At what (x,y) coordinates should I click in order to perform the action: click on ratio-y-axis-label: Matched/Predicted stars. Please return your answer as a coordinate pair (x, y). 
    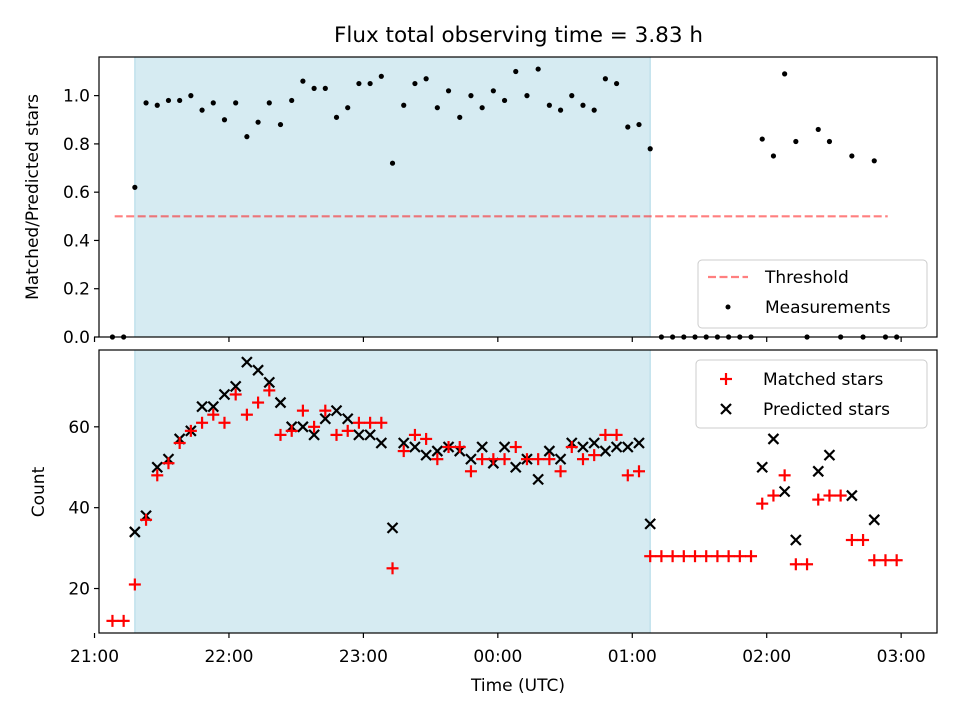
    Looking at the image, I should click on (33, 197).